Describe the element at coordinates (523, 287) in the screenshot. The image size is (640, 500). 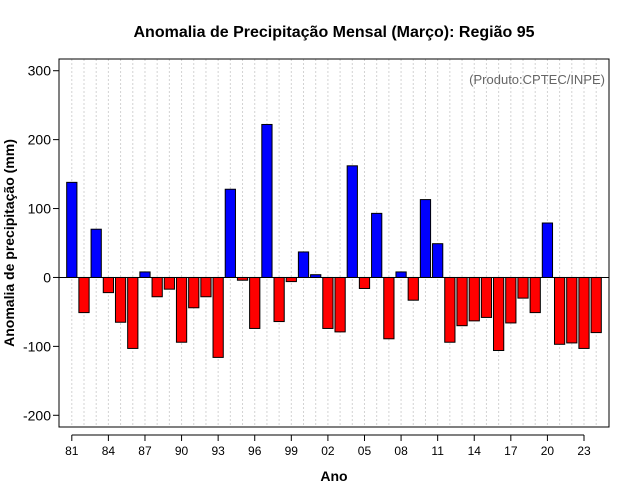
I see `bar-2018` at that location.